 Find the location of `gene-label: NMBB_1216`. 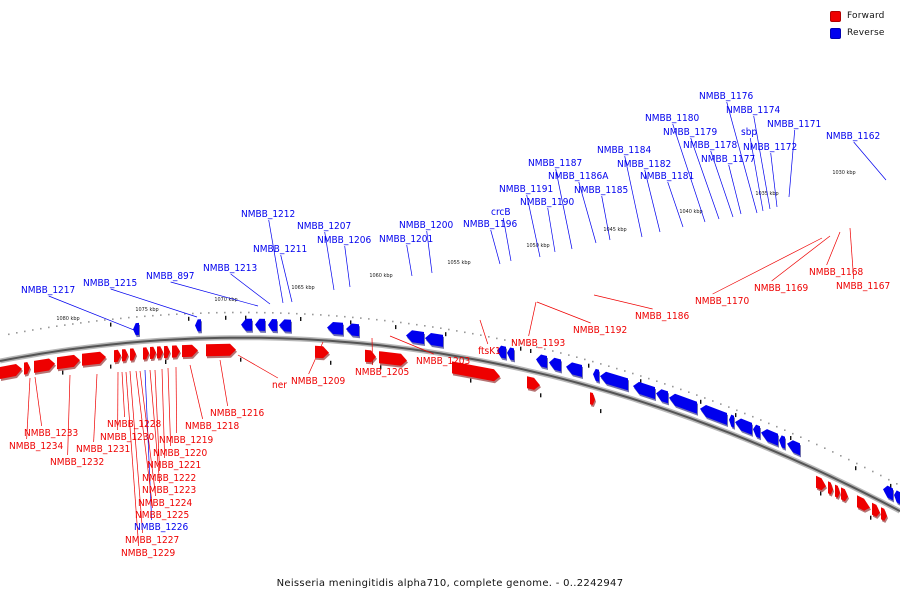

gene-label: NMBB_1216 is located at coordinates (237, 413).